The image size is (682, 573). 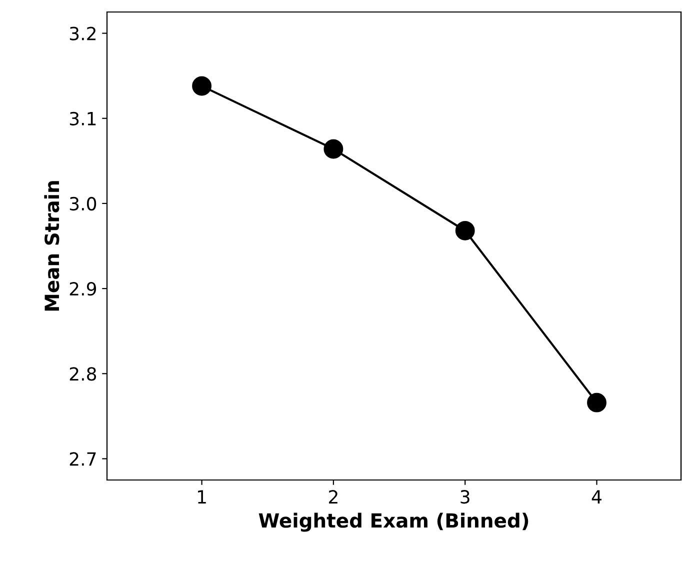 What do you see at coordinates (597, 497) in the screenshot?
I see `x-tick-label: 4` at bounding box center [597, 497].